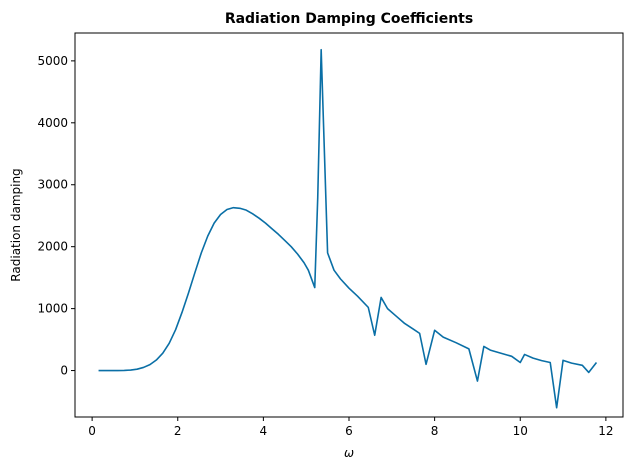 This screenshot has height=470, width=630. Describe the element at coordinates (349, 19) in the screenshot. I see `chart-title: Radiation Damping Coefficients` at that location.